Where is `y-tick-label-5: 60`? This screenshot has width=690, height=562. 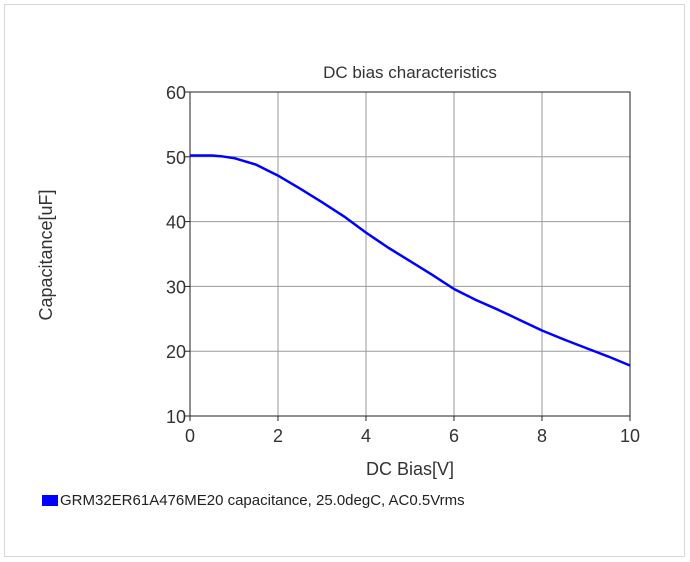
y-tick-label-5: 60 is located at coordinates (176, 93).